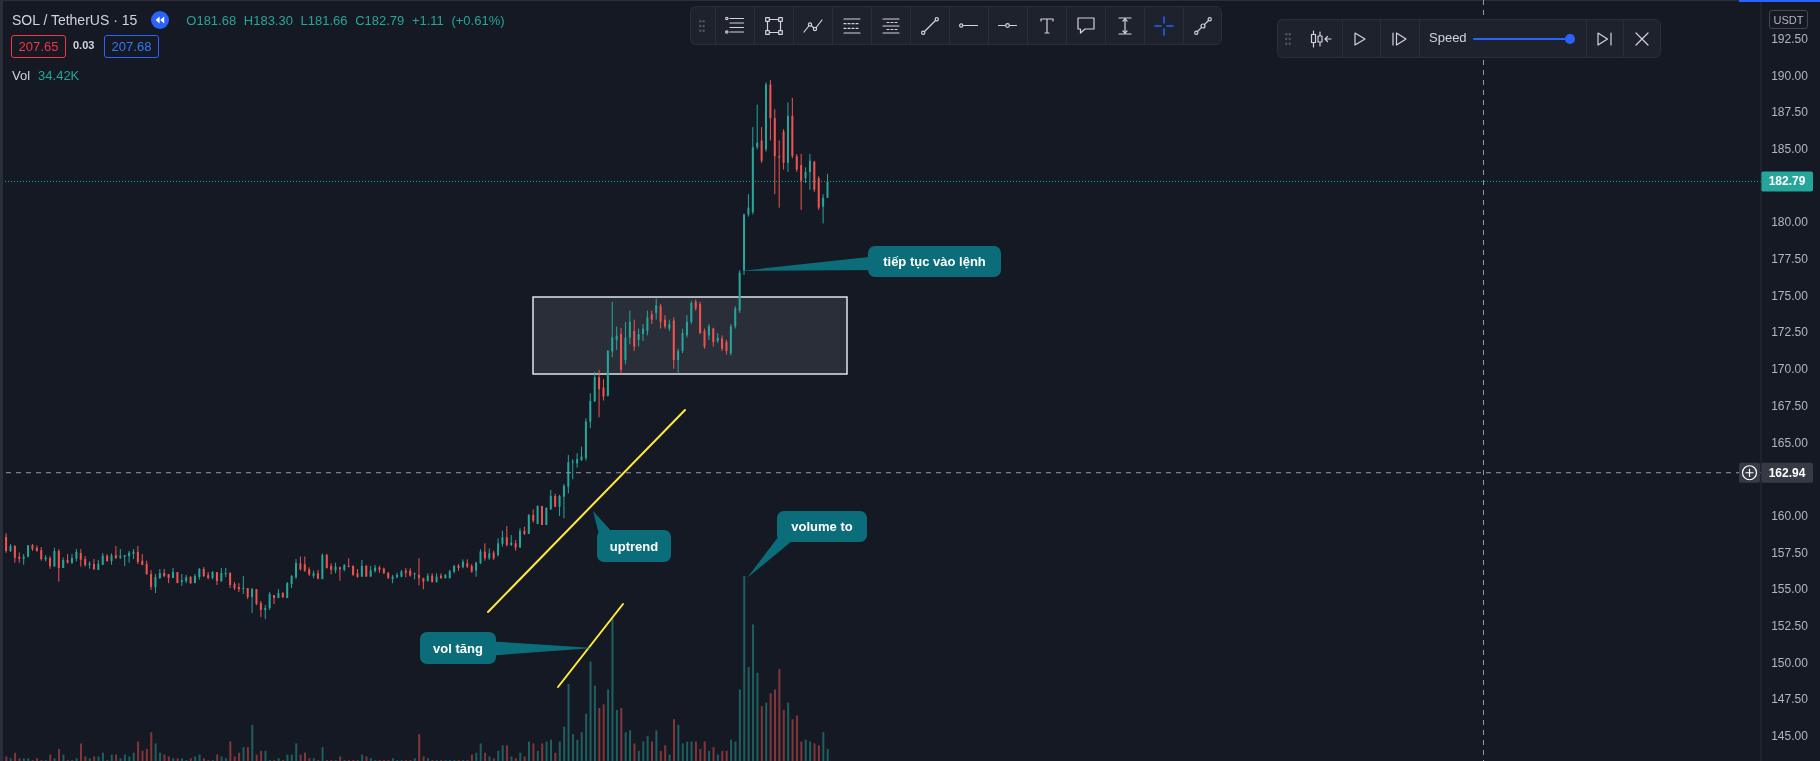  Describe the element at coordinates (1790, 112) in the screenshot. I see `y-tick-label: 187.50` at that location.